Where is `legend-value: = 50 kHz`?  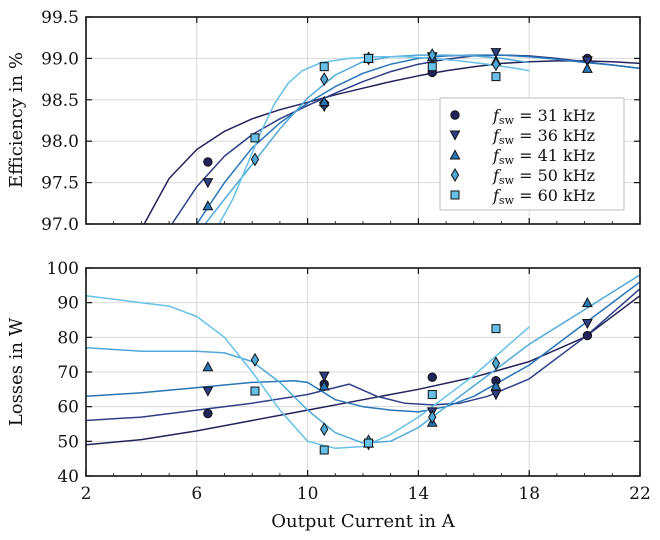
legend-value: = 50 kHz is located at coordinates (554, 175).